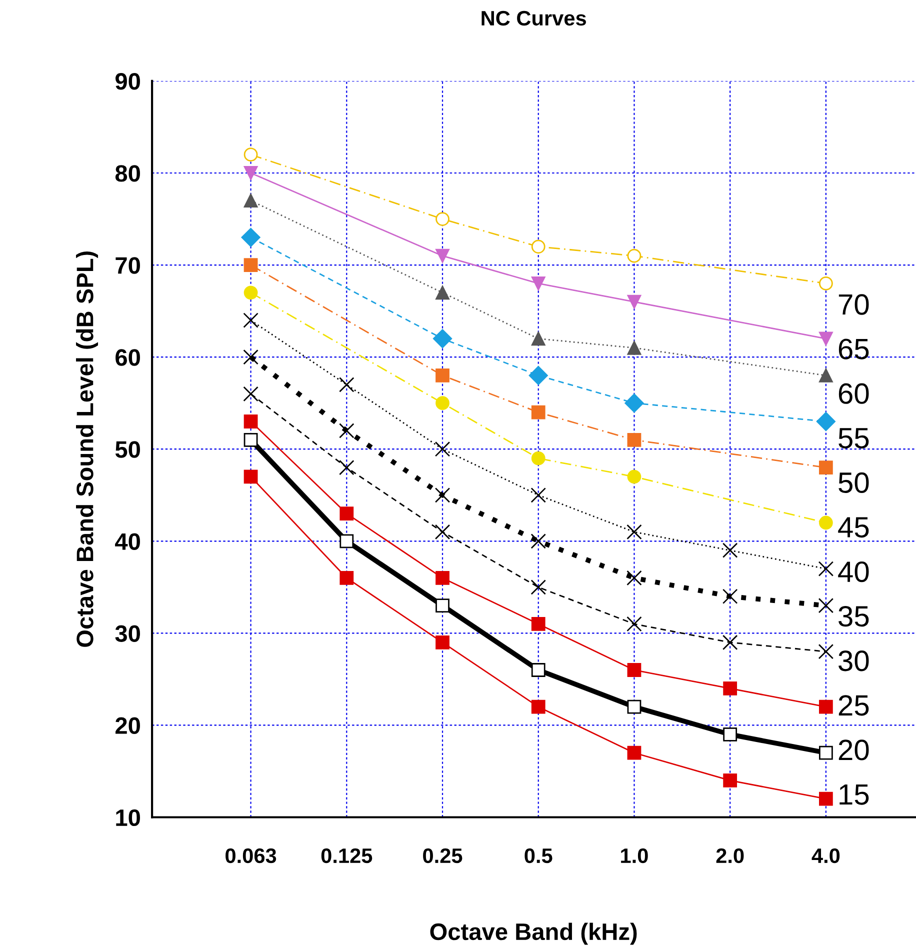 The width and height of the screenshot is (916, 947). I want to click on x-tick-label: 1.0, so click(634, 856).